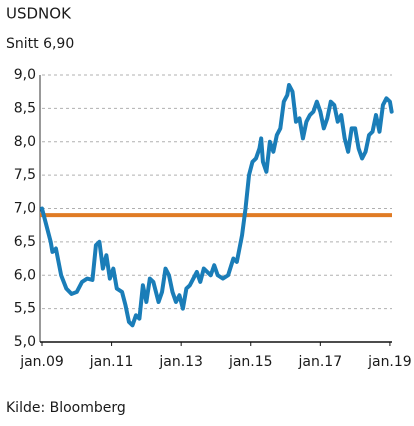  Describe the element at coordinates (25, 275) in the screenshot. I see `y-tick-label: 6,0` at that location.